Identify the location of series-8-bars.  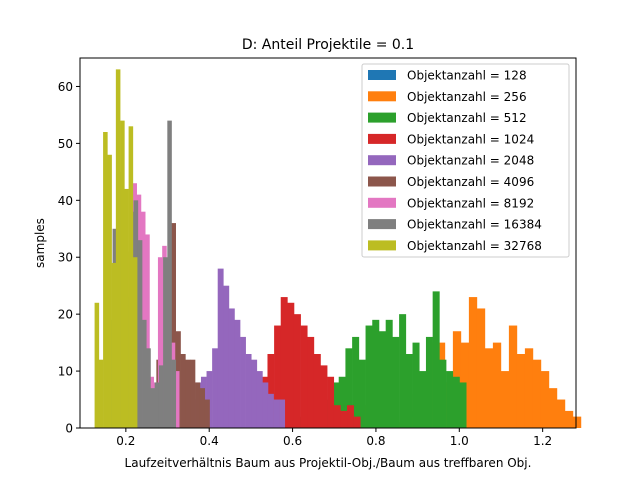
(116, 249).